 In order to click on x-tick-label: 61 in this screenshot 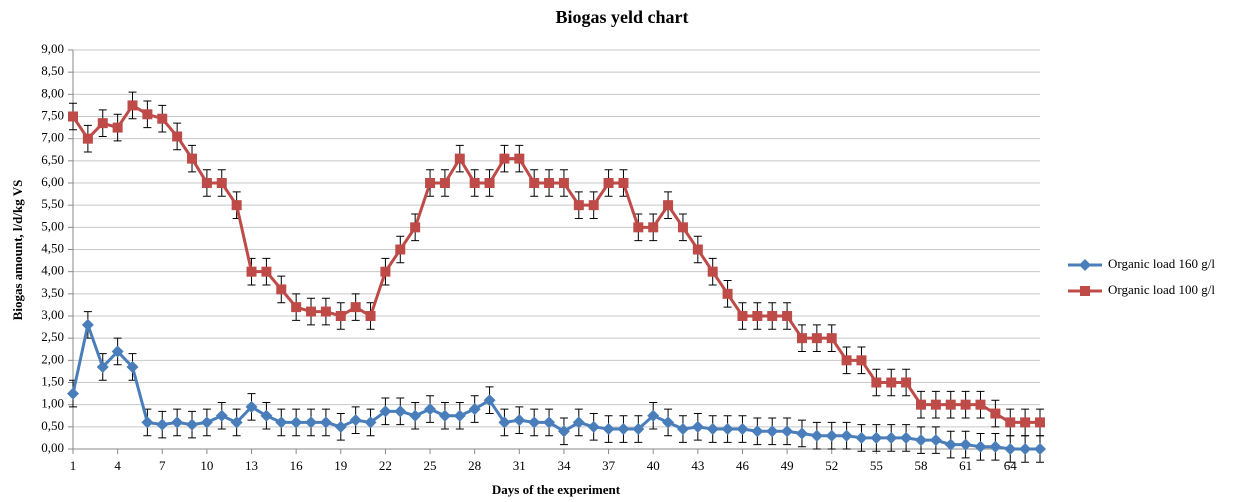, I will do `click(965, 465)`.